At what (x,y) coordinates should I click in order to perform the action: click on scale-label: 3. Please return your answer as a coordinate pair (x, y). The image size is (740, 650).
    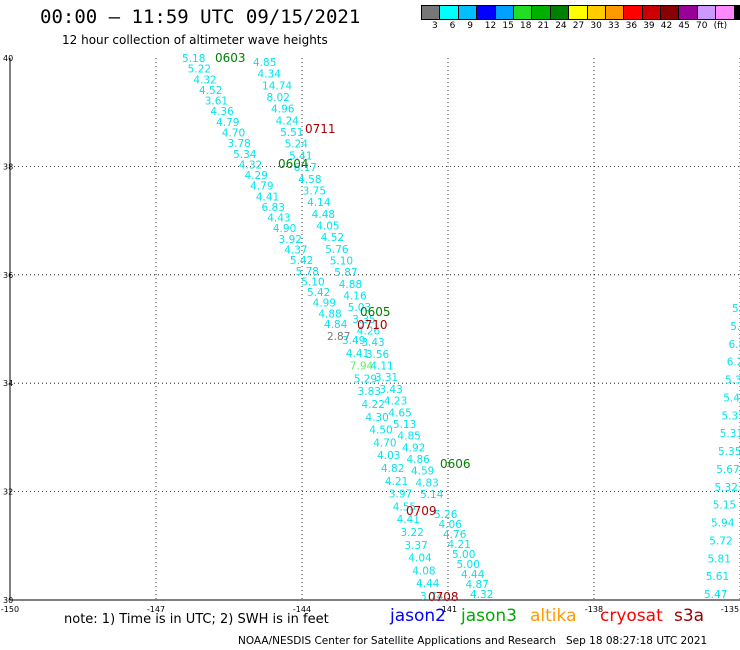
    Looking at the image, I should click on (435, 26).